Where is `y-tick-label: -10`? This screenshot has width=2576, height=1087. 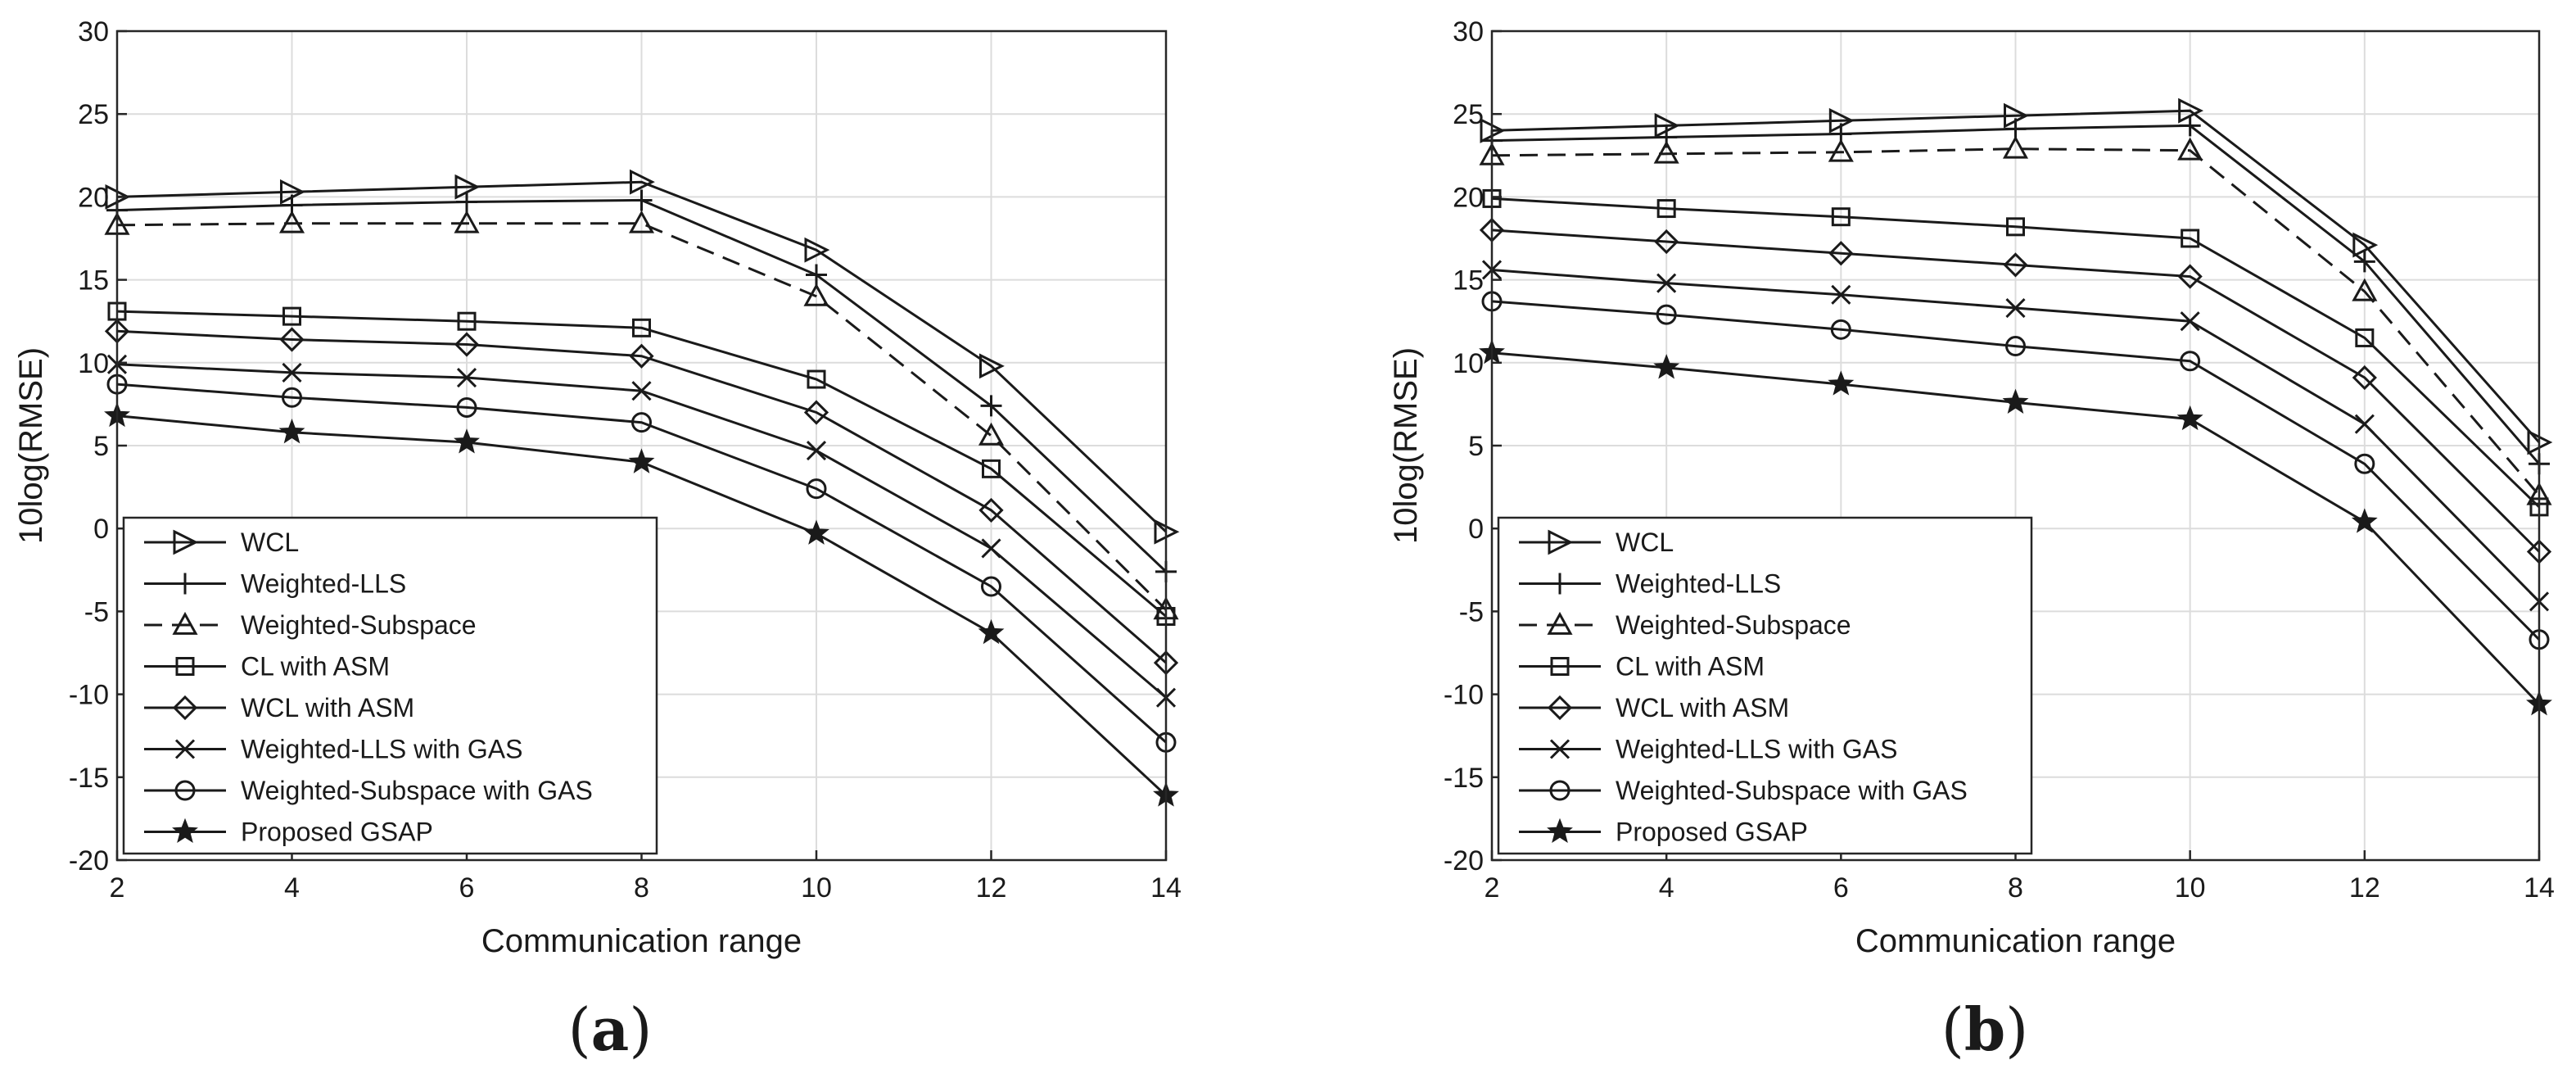
y-tick-label: -10 is located at coordinates (89, 695).